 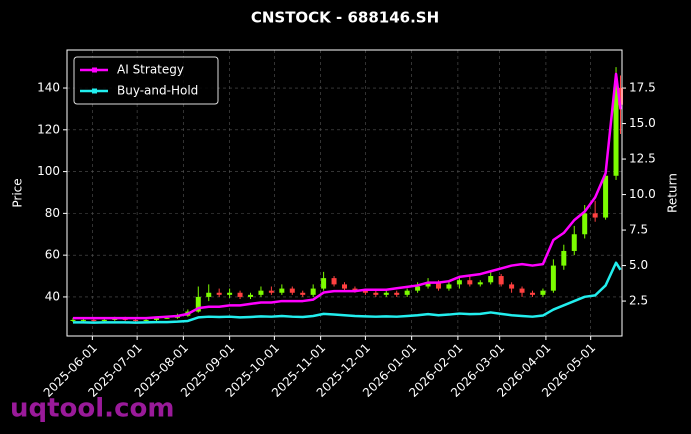 I want to click on line-series, so click(x=347, y=292).